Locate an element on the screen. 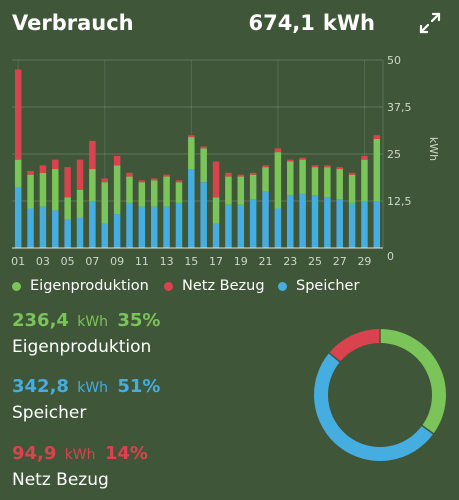 The height and width of the screenshot is (500, 459). legend-item-speicher: Speicher is located at coordinates (318, 286).